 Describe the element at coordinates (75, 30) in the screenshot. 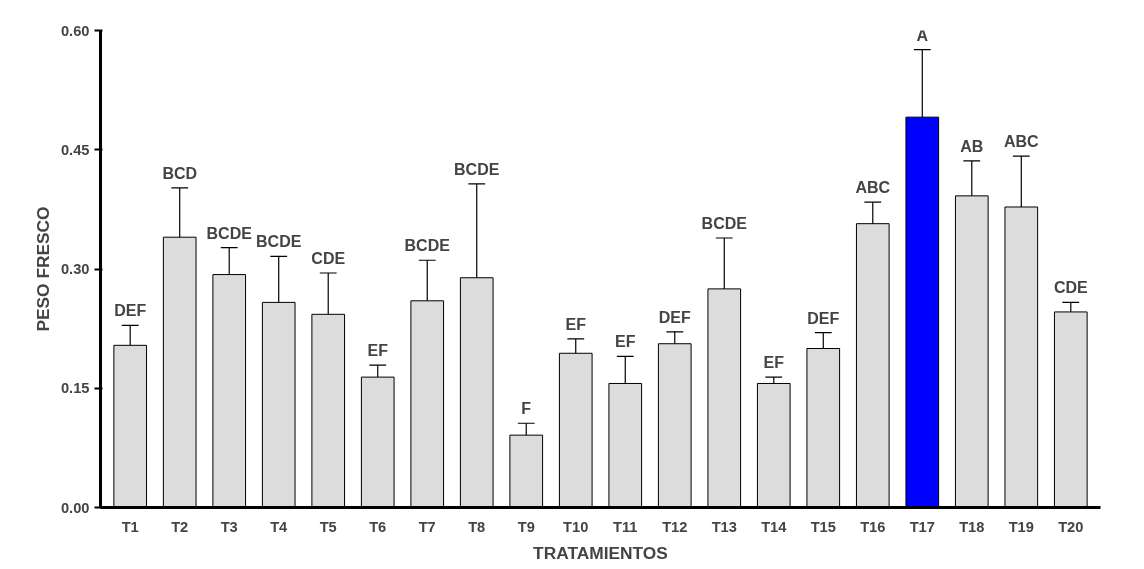

I see `y-tick-label: 0.60` at that location.